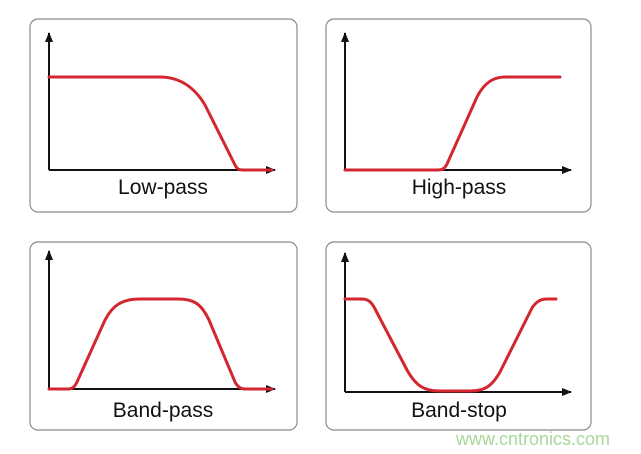 The width and height of the screenshot is (641, 454). What do you see at coordinates (163, 187) in the screenshot?
I see `low-pass-label: Low-pass` at bounding box center [163, 187].